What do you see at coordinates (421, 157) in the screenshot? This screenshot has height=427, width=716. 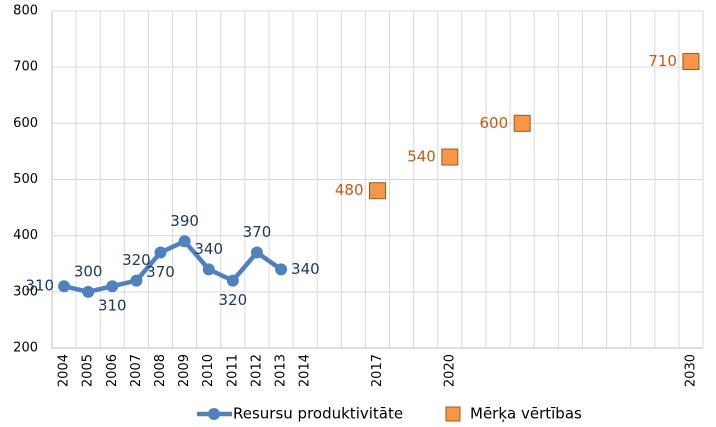 I see `data-label: 540` at bounding box center [421, 157].